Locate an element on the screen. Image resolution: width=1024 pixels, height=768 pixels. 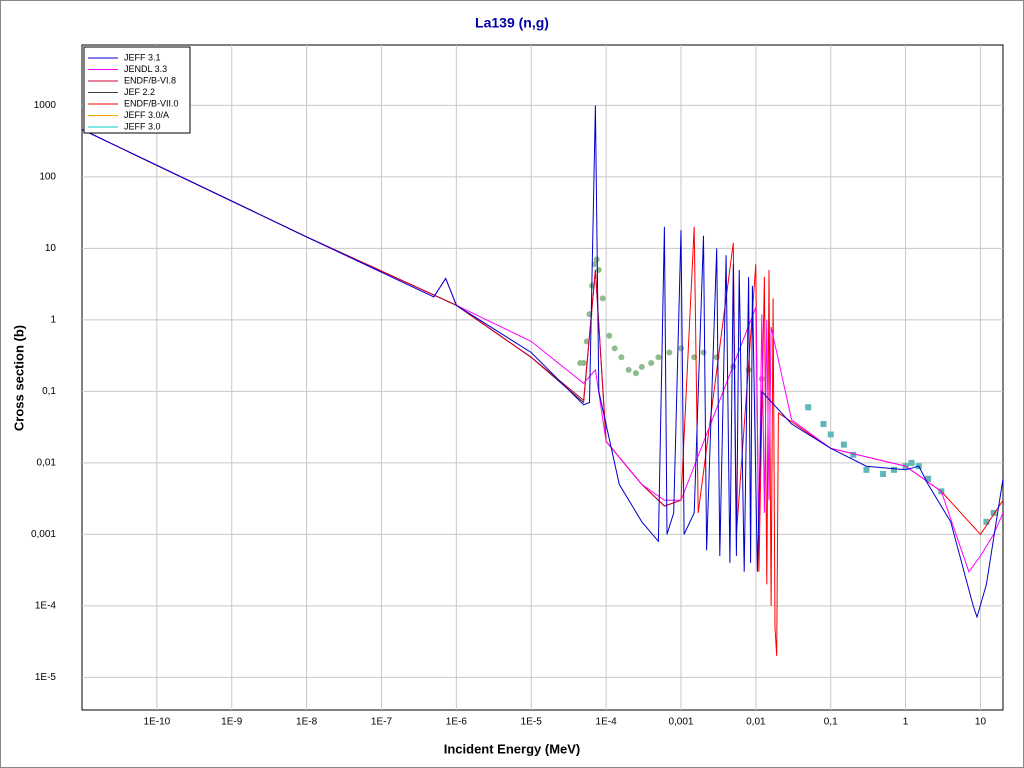
legend-label: JENDL 3.3 is located at coordinates (145, 69).